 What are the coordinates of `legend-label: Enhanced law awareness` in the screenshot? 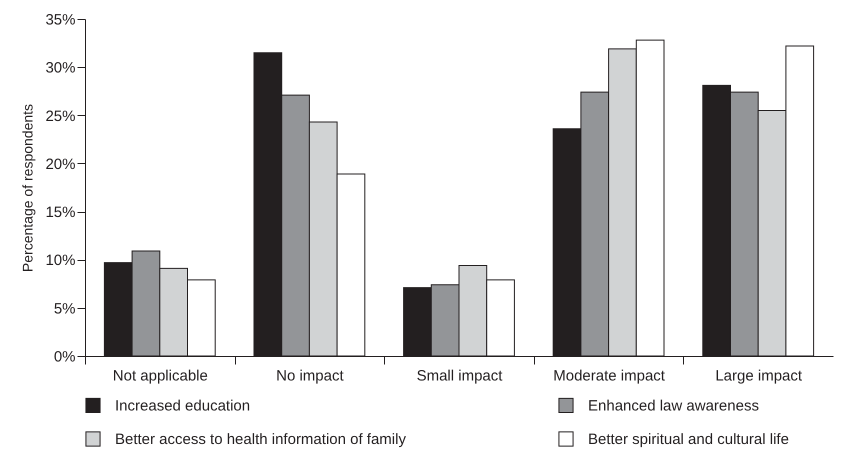 It's located at (673, 405).